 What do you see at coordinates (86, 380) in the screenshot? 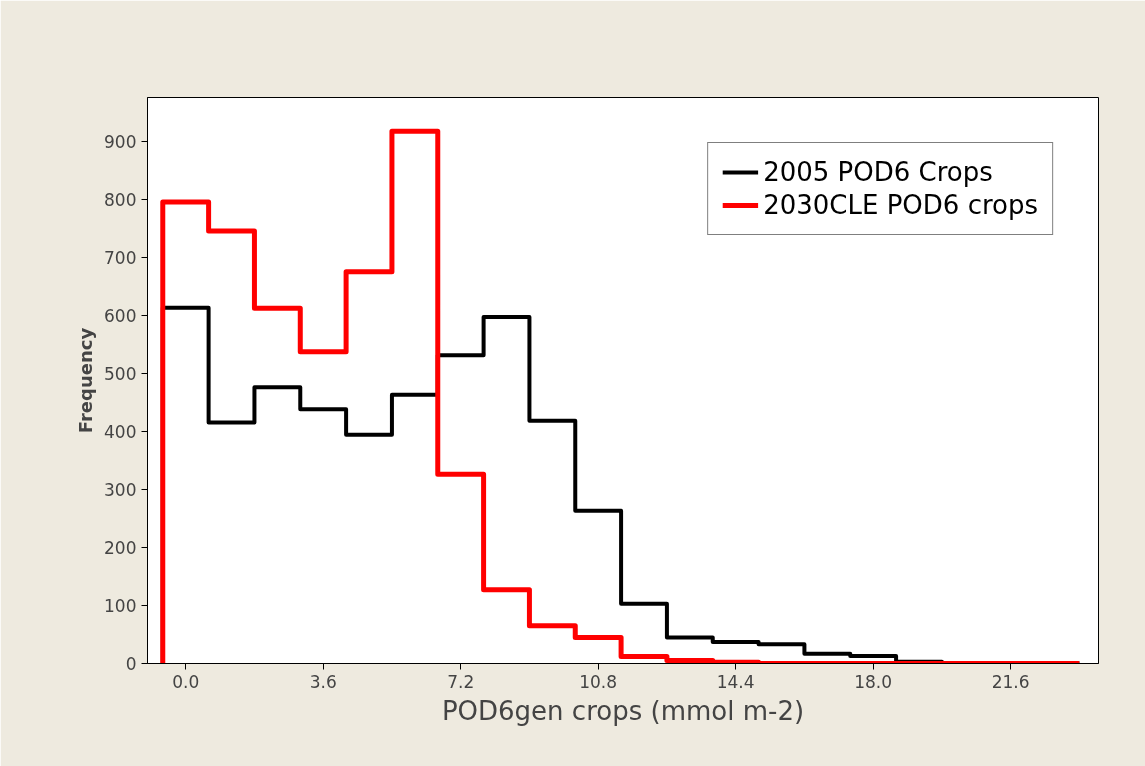
I see `y-axis-title: Frequency` at bounding box center [86, 380].